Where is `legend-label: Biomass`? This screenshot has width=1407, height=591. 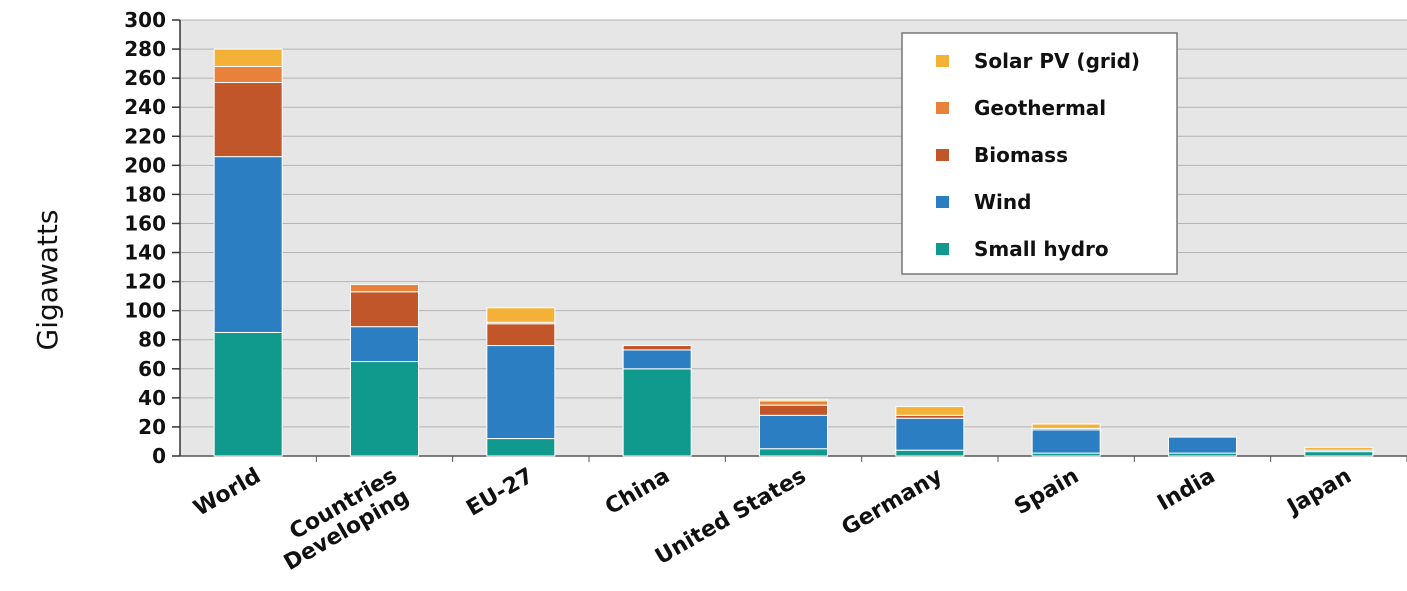
legend-label: Biomass is located at coordinates (1021, 155).